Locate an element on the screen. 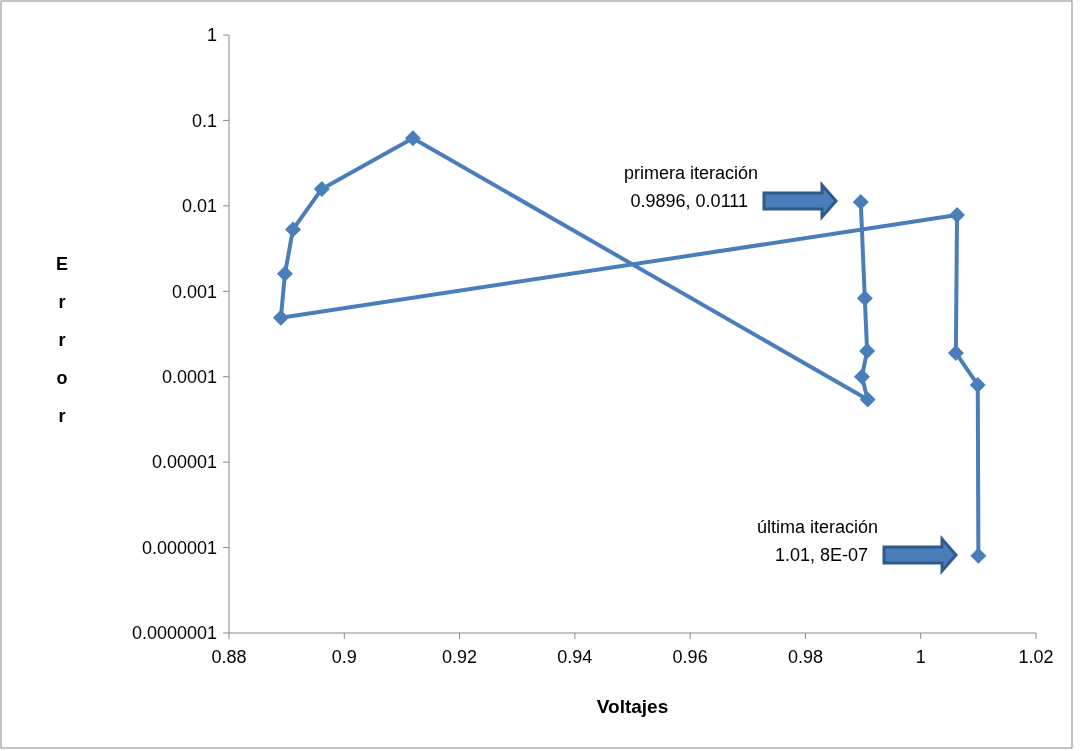  x-tick-label: 0.92 is located at coordinates (460, 657).